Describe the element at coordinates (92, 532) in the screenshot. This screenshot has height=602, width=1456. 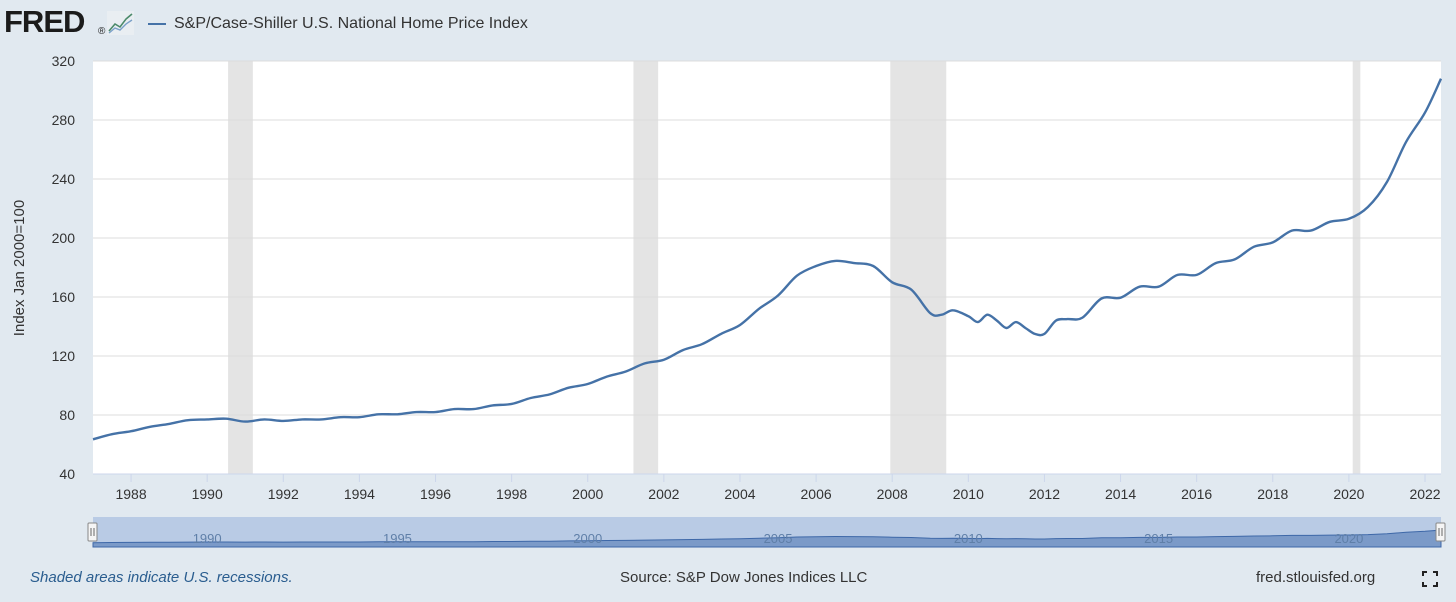
I see `navigator-left-handle` at that location.